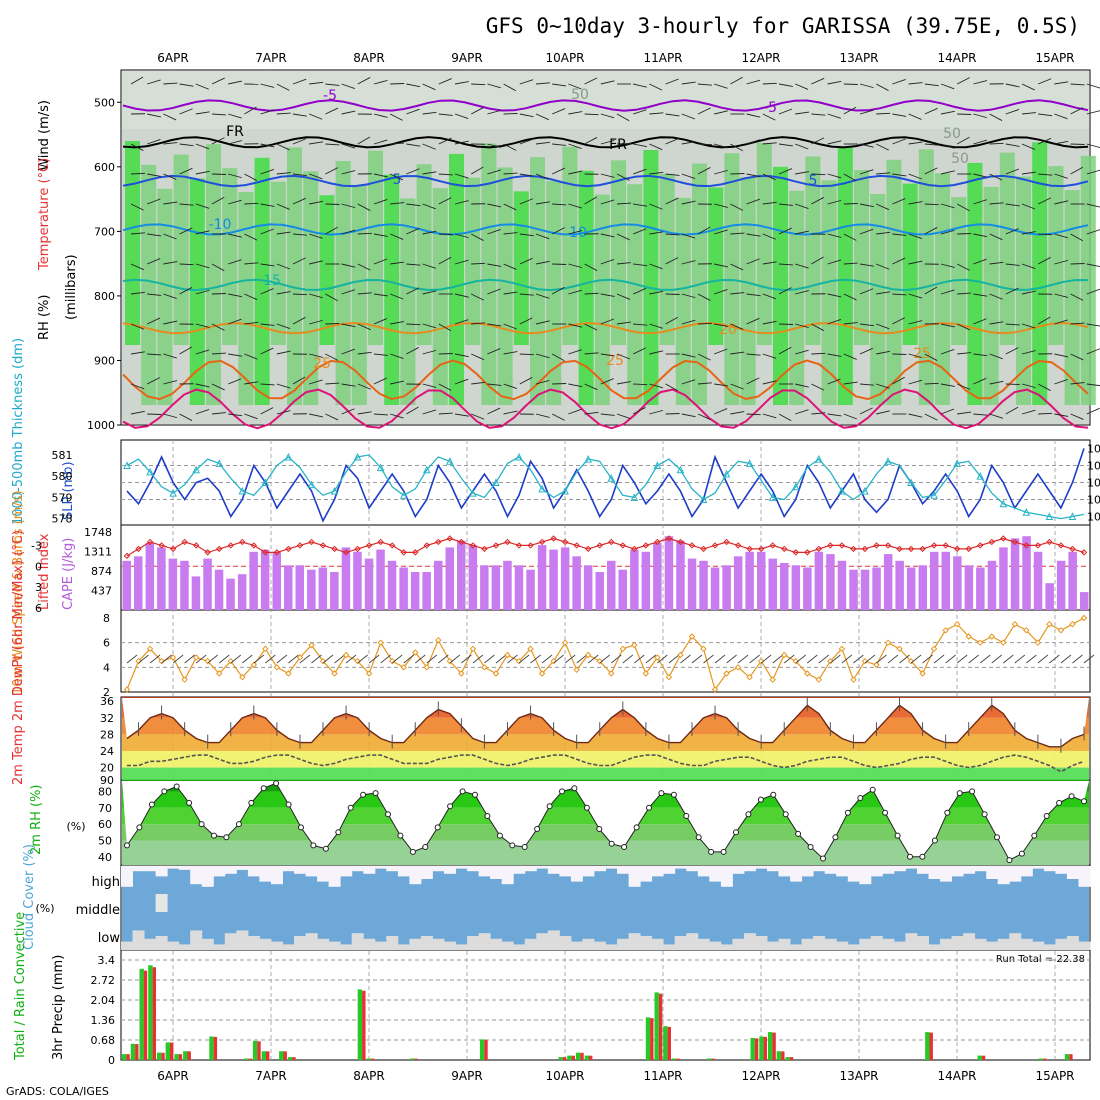 Image resolution: width=1100 pixels, height=1100 pixels. Describe the element at coordinates (38, 587) in the screenshot. I see `li-tick-label: 3` at that location.